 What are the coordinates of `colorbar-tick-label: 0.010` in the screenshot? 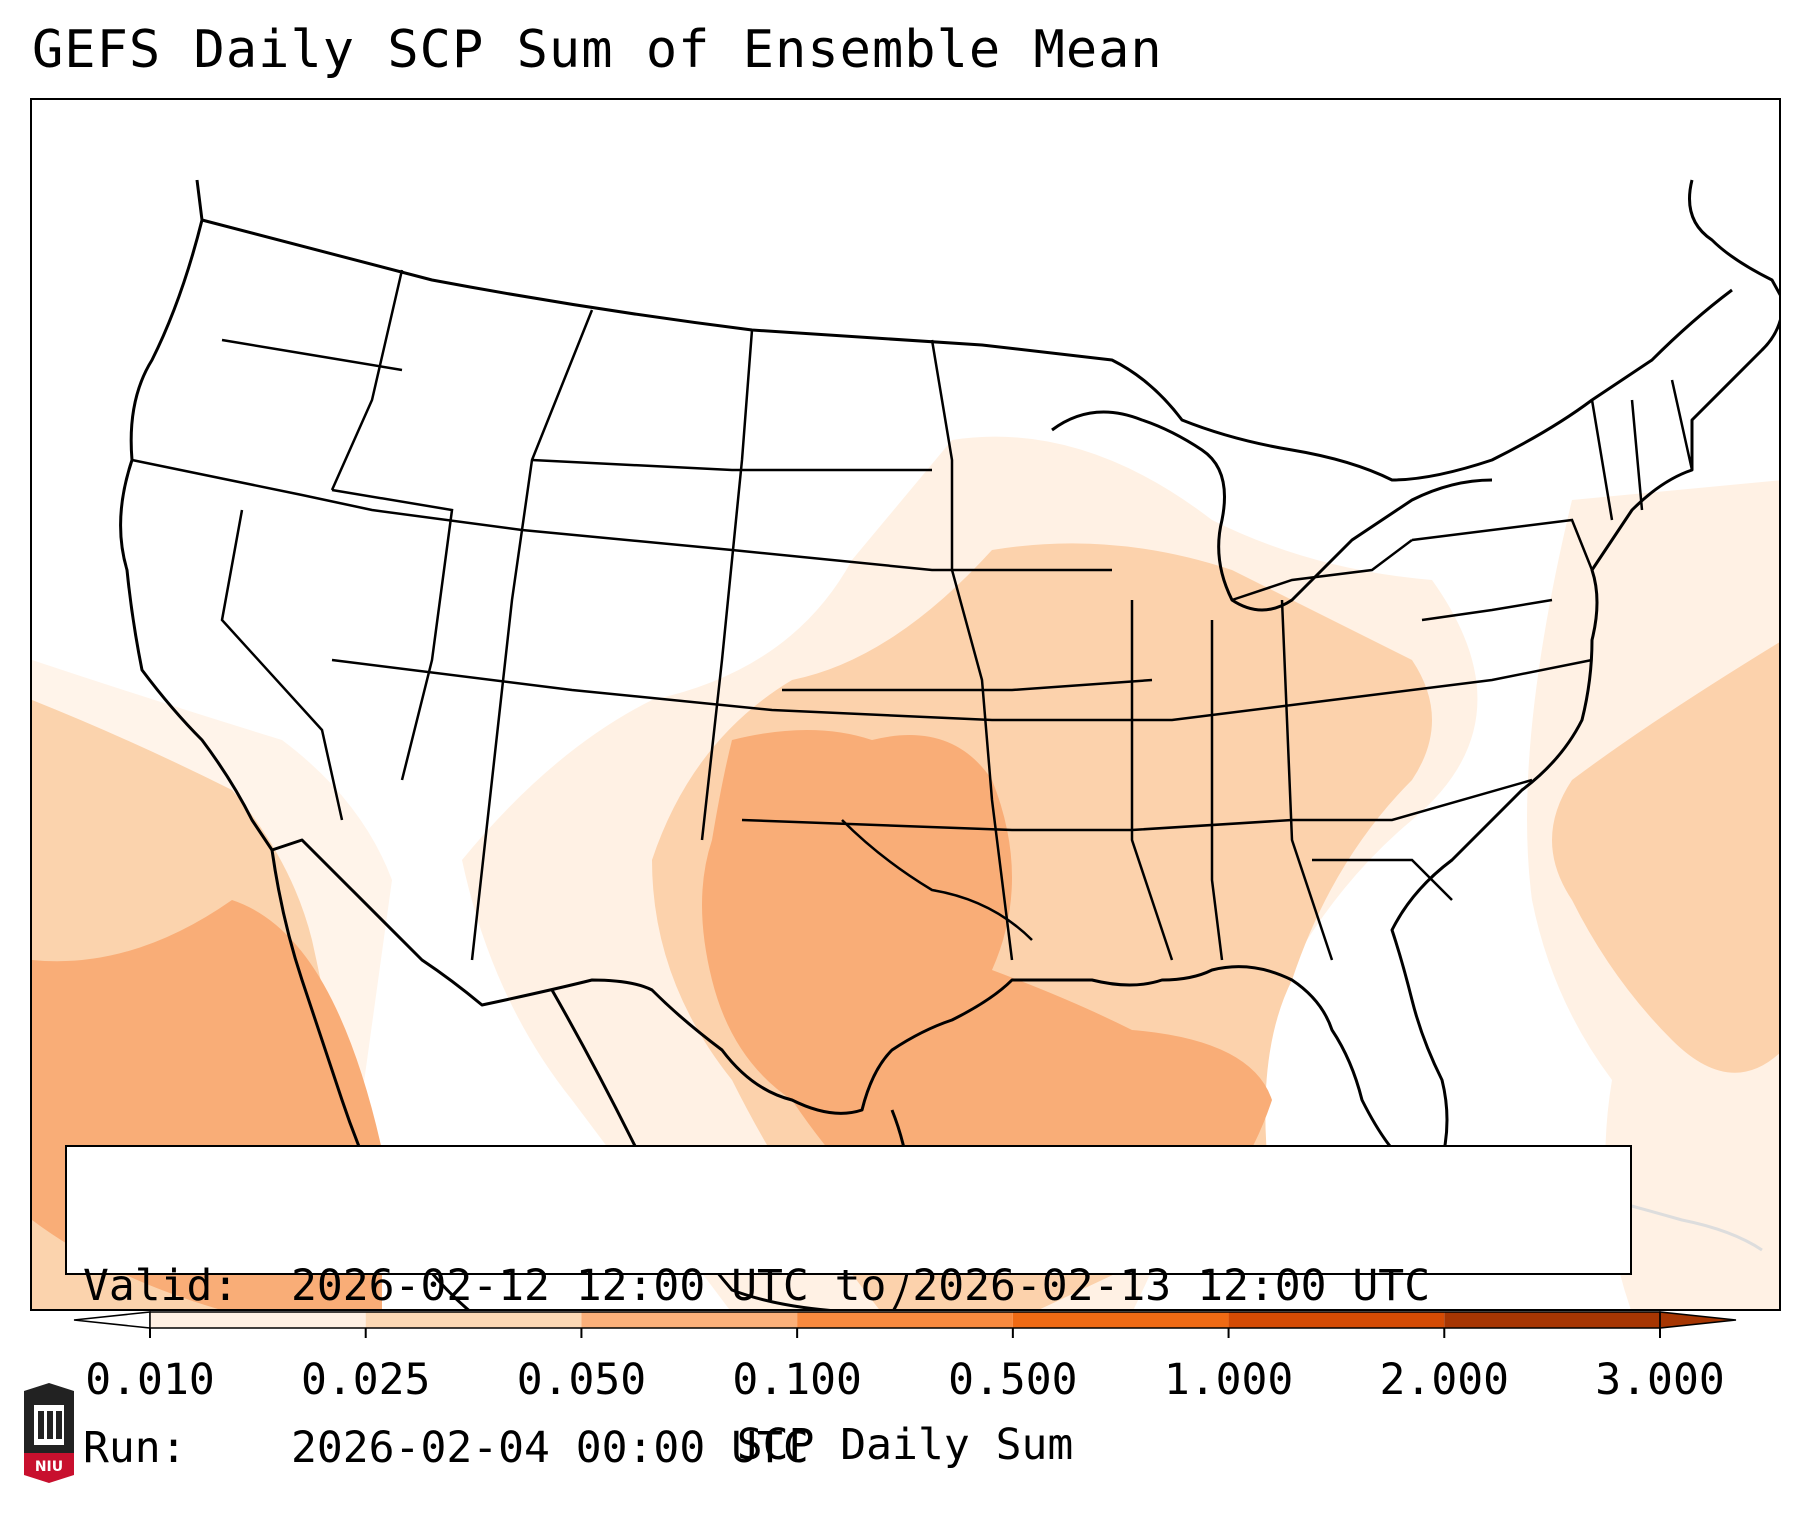 It's located at (150, 1380).